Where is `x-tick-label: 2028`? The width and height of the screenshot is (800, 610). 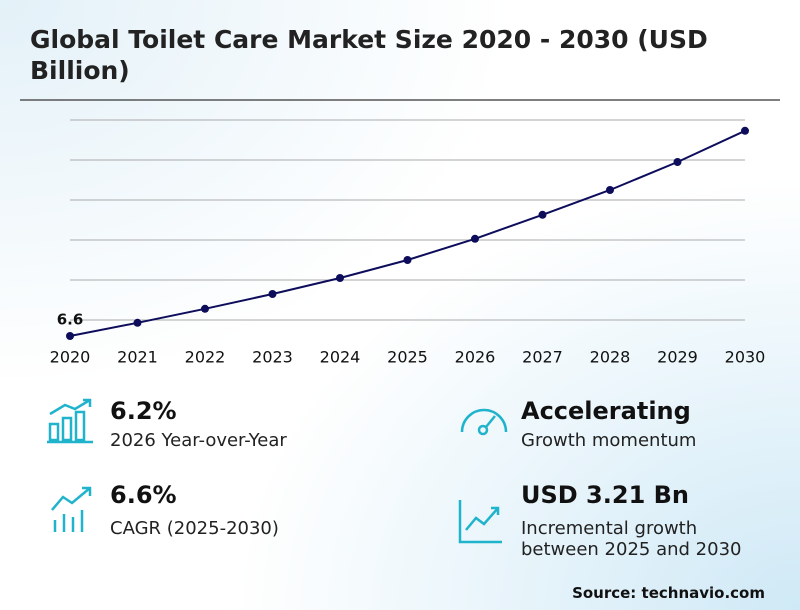 x-tick-label: 2028 is located at coordinates (610, 357).